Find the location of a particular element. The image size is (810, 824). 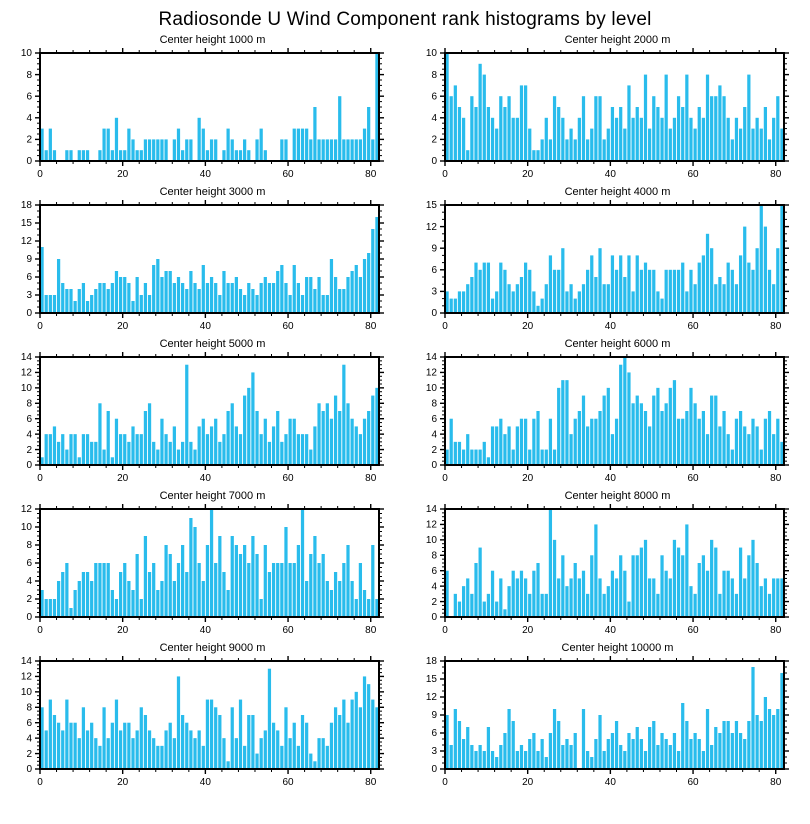

panel-title: Center height 10000 m is located at coordinates (617, 648).